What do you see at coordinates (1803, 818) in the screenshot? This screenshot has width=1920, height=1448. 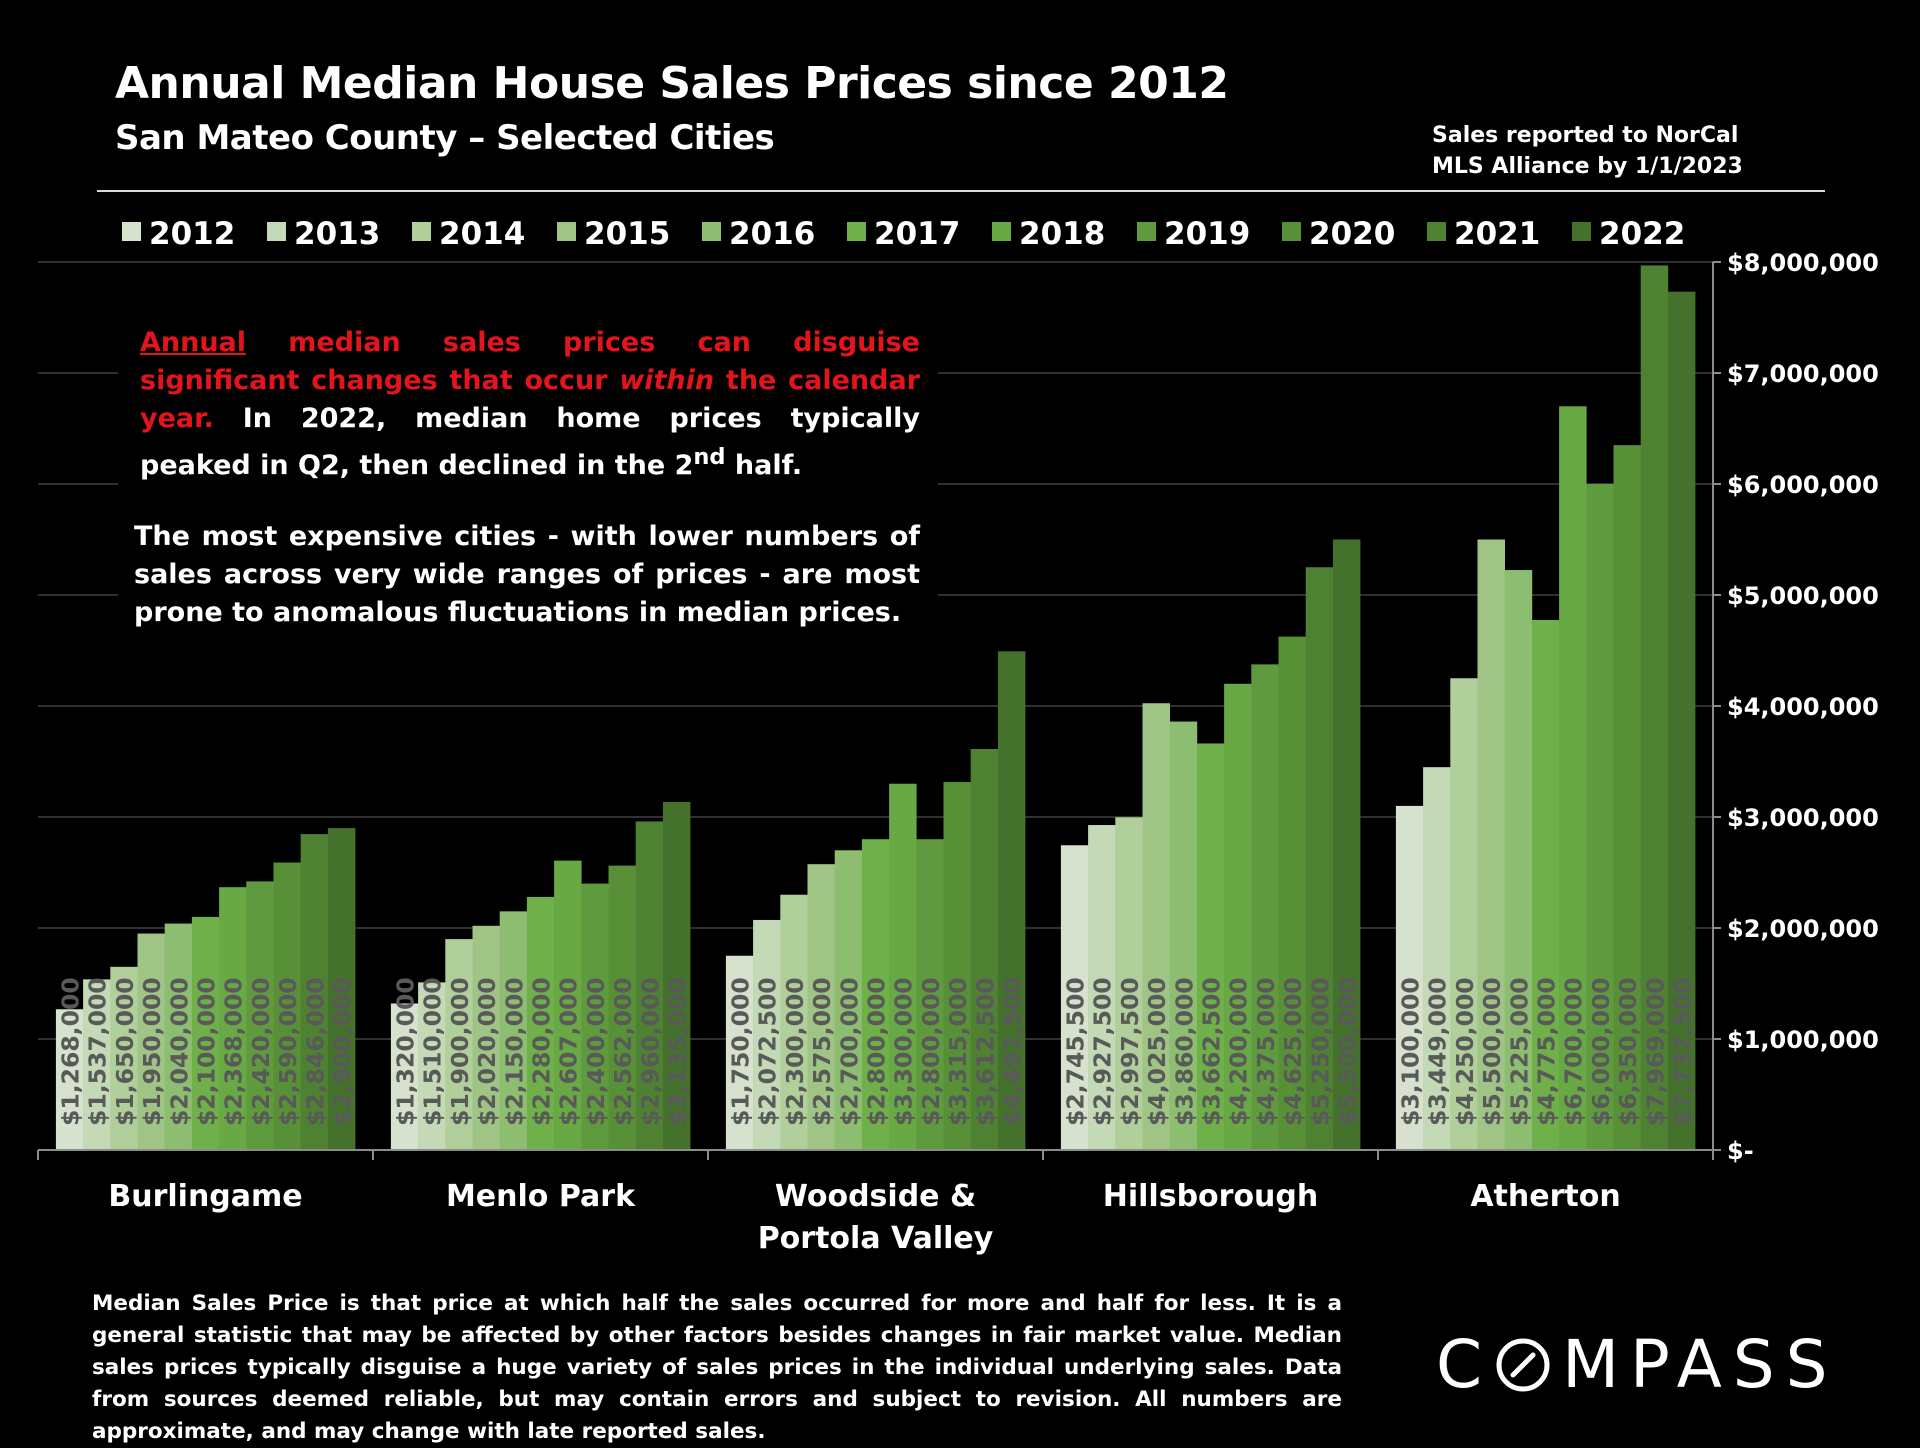 I see `y-tick-label: $3,000,000` at bounding box center [1803, 818].